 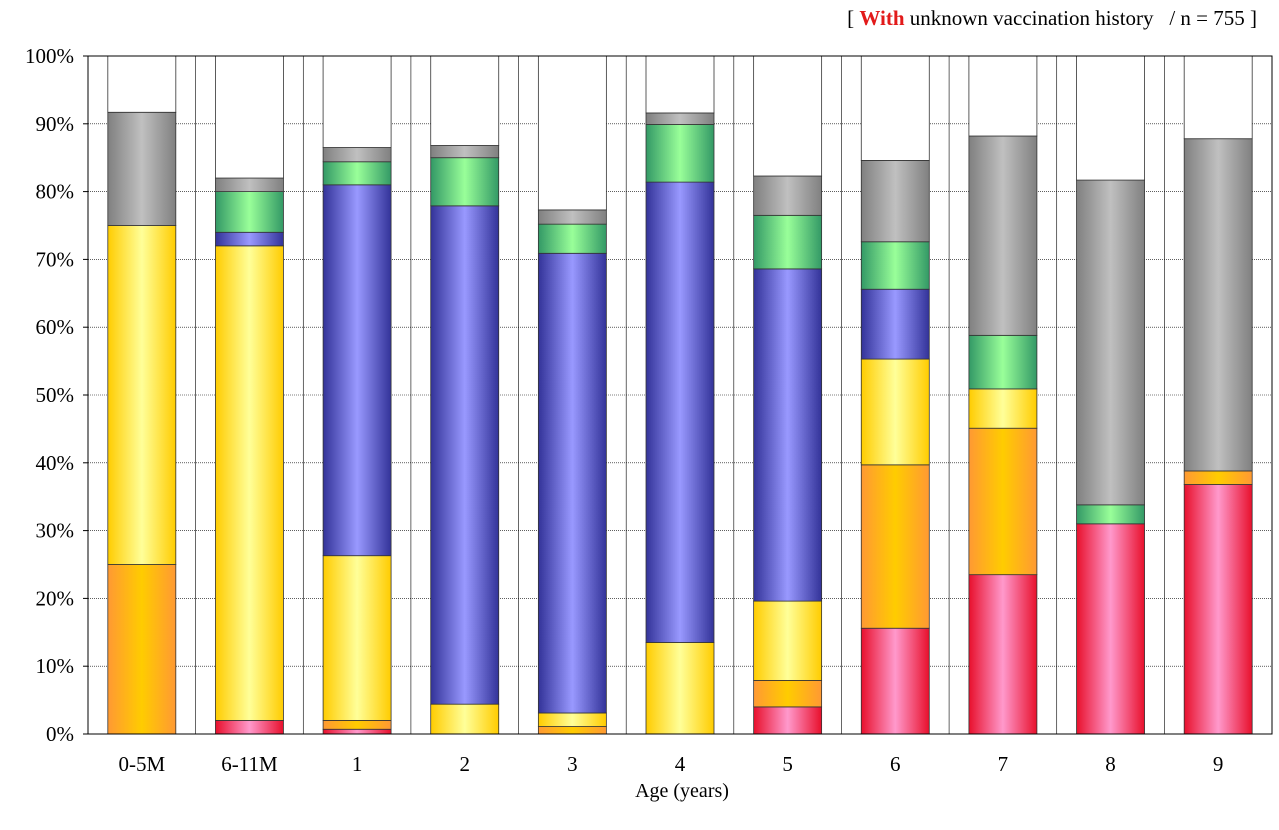 I want to click on y-tick-label: 90%, so click(x=55, y=124).